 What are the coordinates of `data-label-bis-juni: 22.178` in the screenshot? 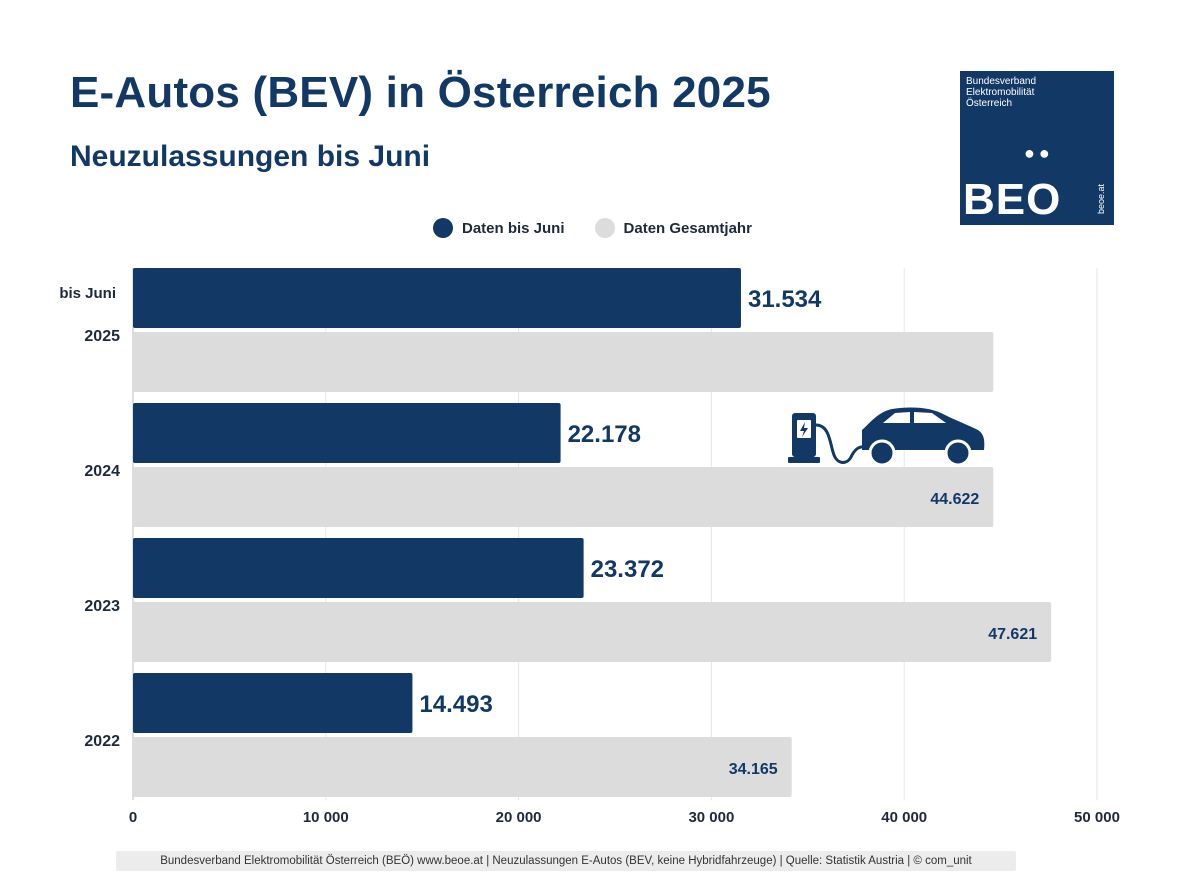 It's located at (604, 434).